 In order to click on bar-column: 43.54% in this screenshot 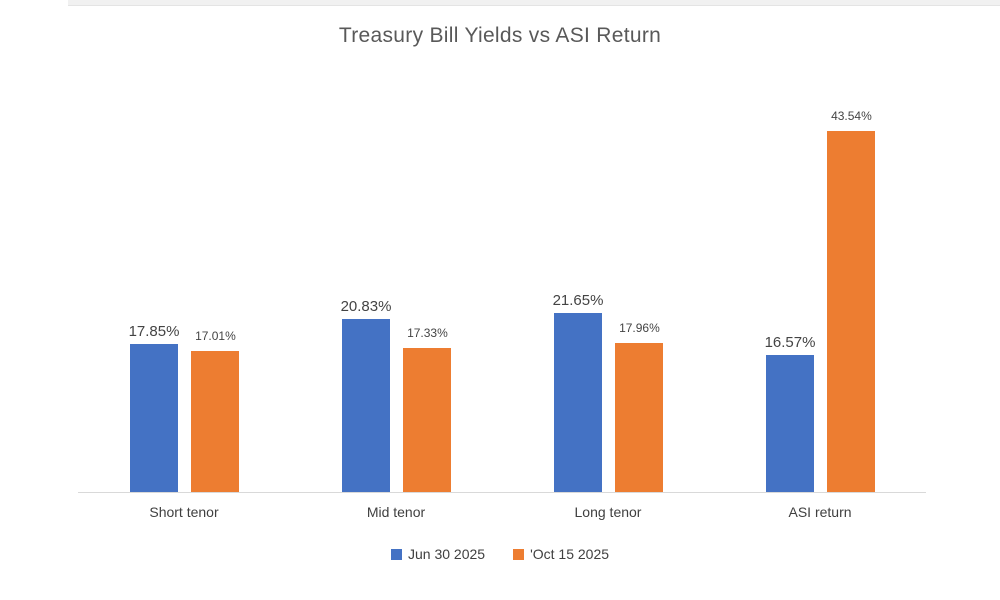, I will do `click(851, 300)`.